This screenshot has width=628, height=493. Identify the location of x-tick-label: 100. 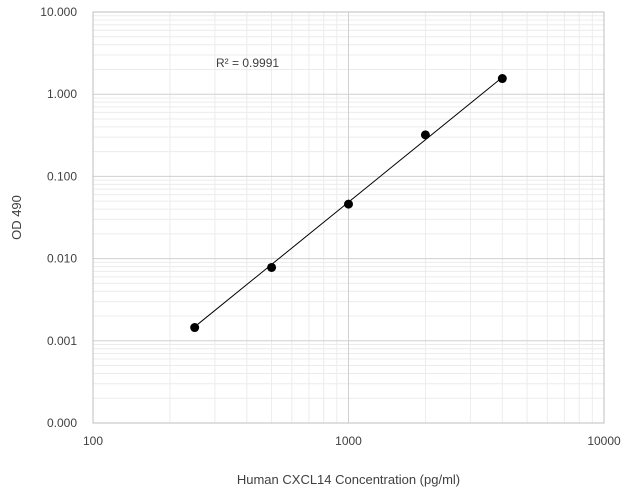
(93, 441).